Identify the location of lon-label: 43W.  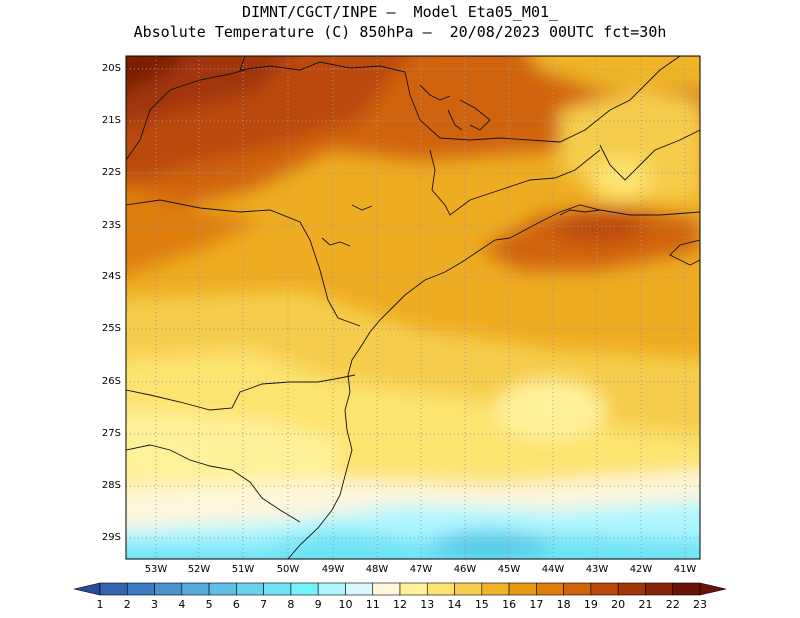
(597, 569).